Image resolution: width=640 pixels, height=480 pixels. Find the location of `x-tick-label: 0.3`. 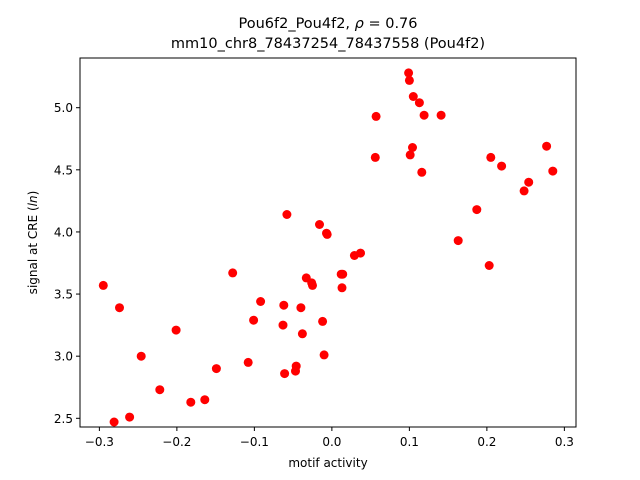

x-tick-label: 0.3 is located at coordinates (564, 442).